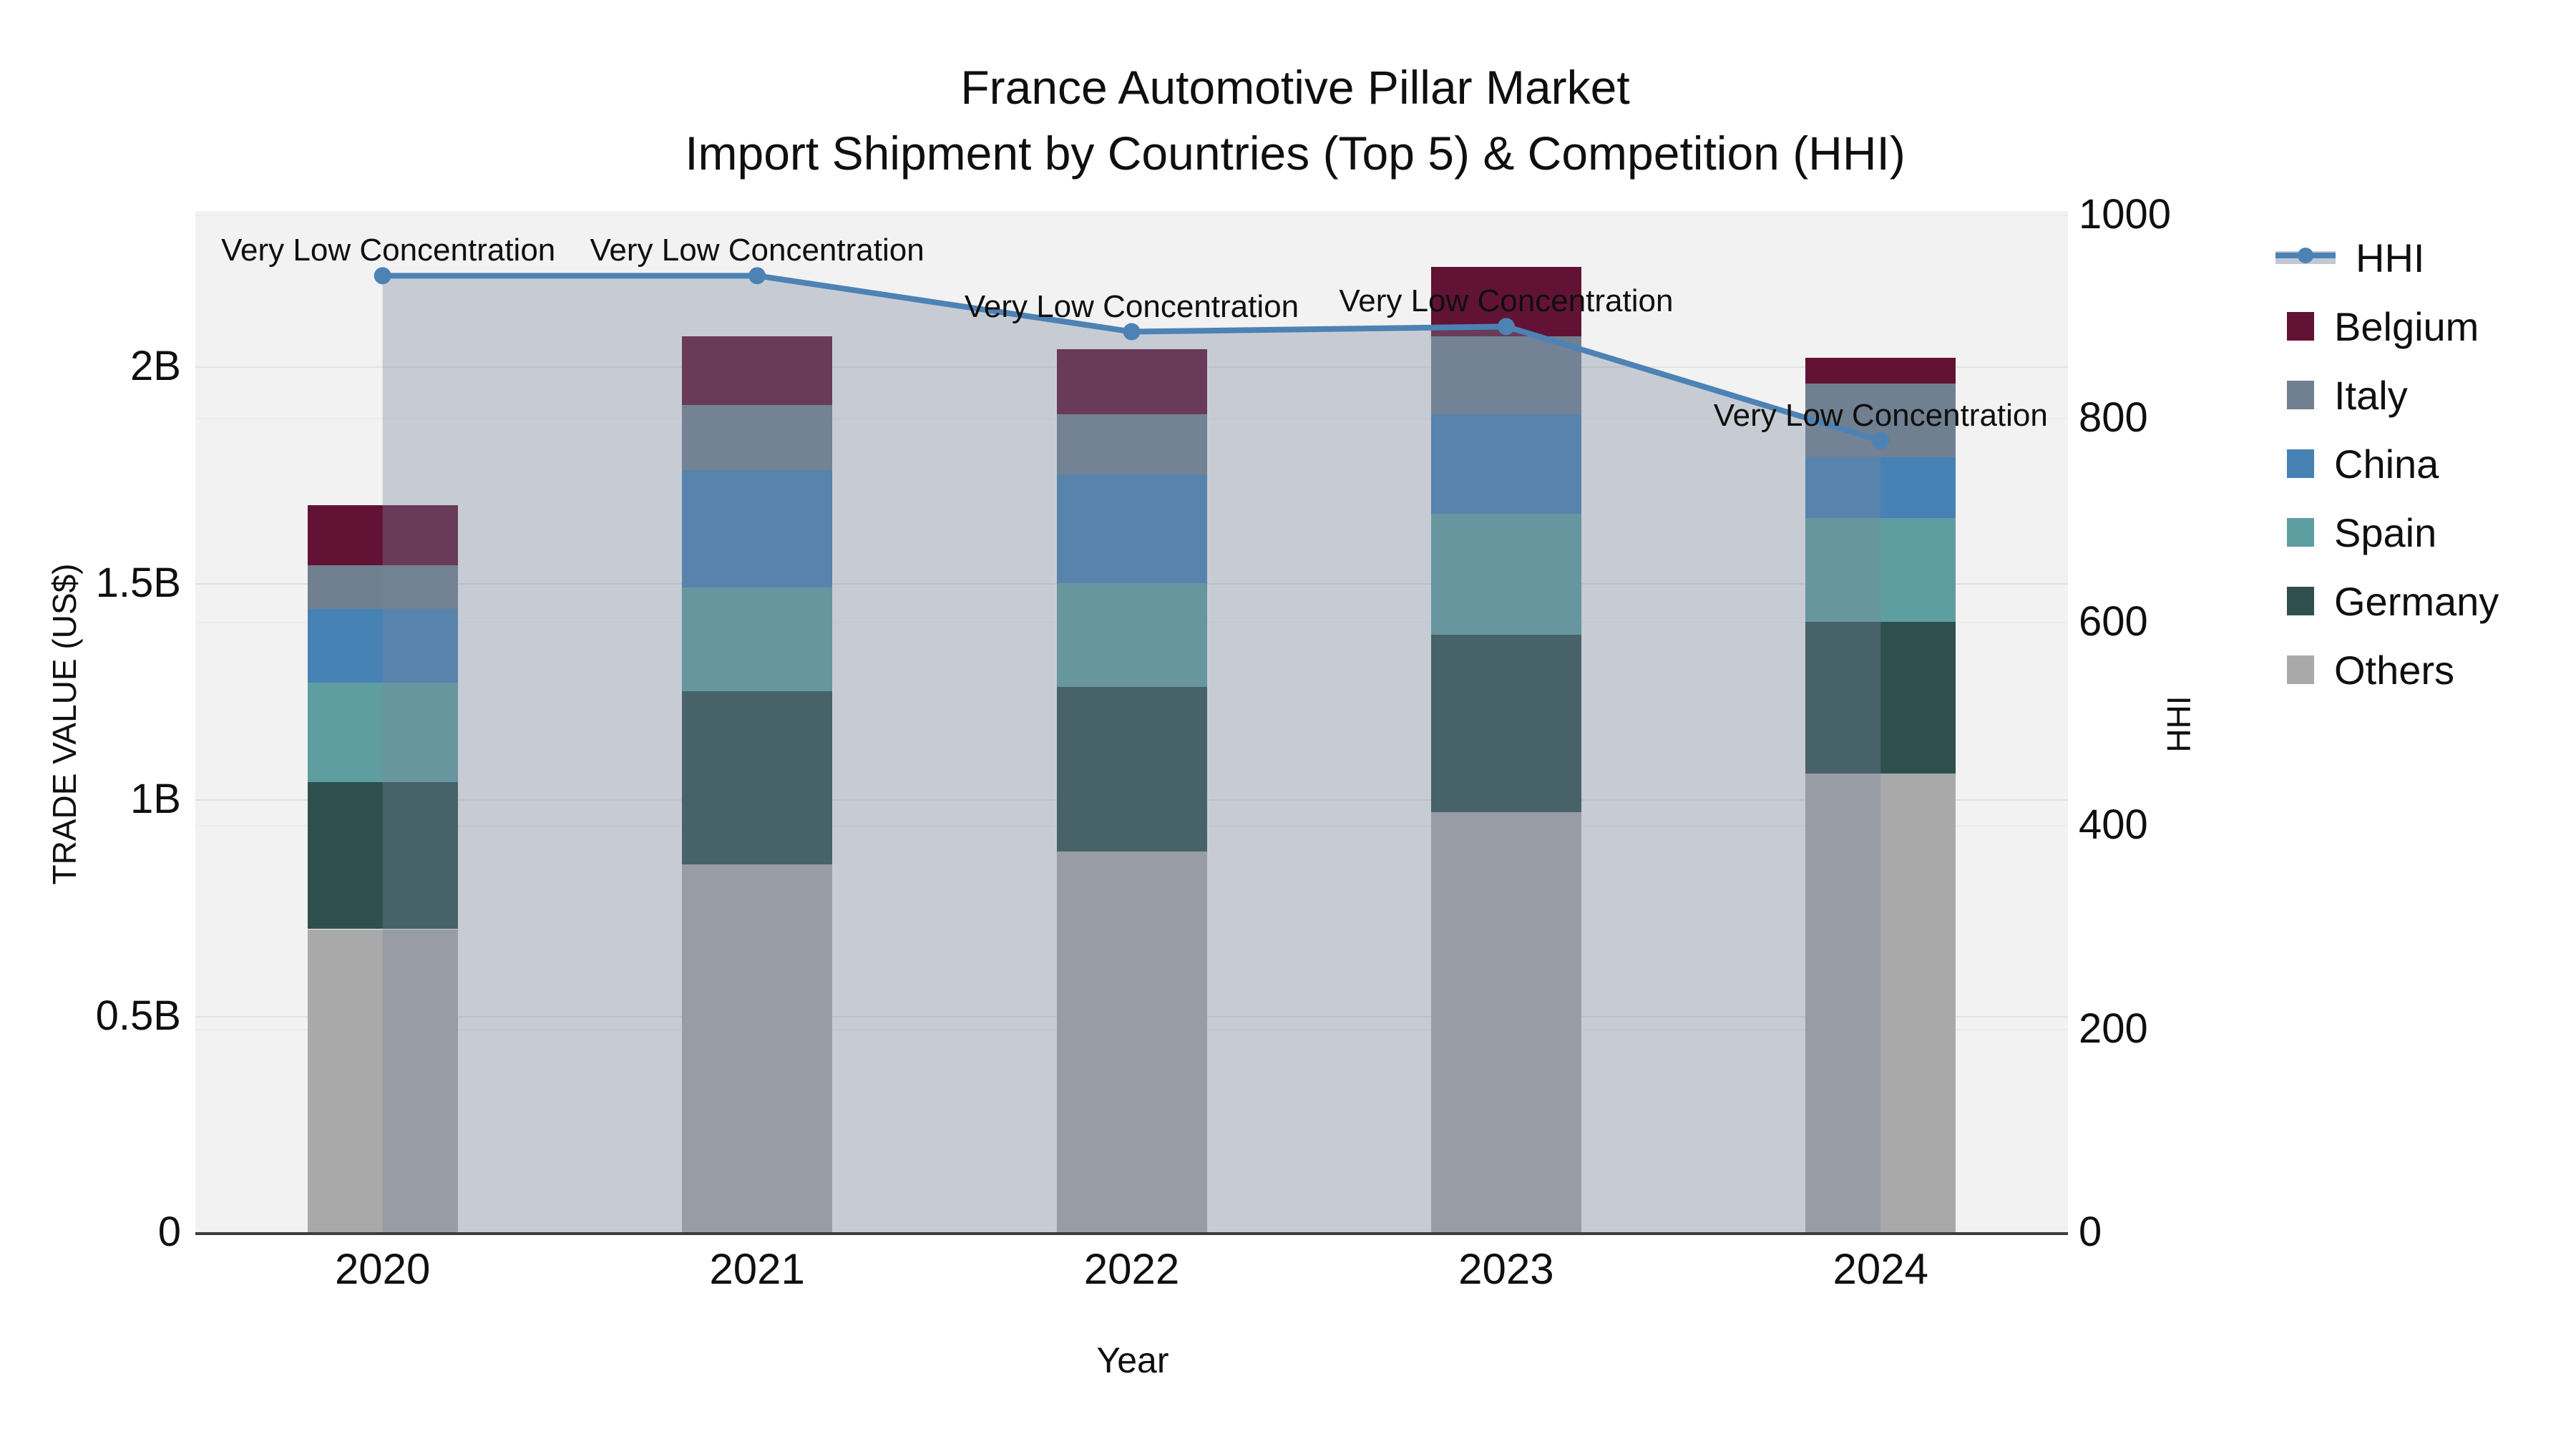  What do you see at coordinates (2385, 532) in the screenshot?
I see `legend-item-label: Spain` at bounding box center [2385, 532].